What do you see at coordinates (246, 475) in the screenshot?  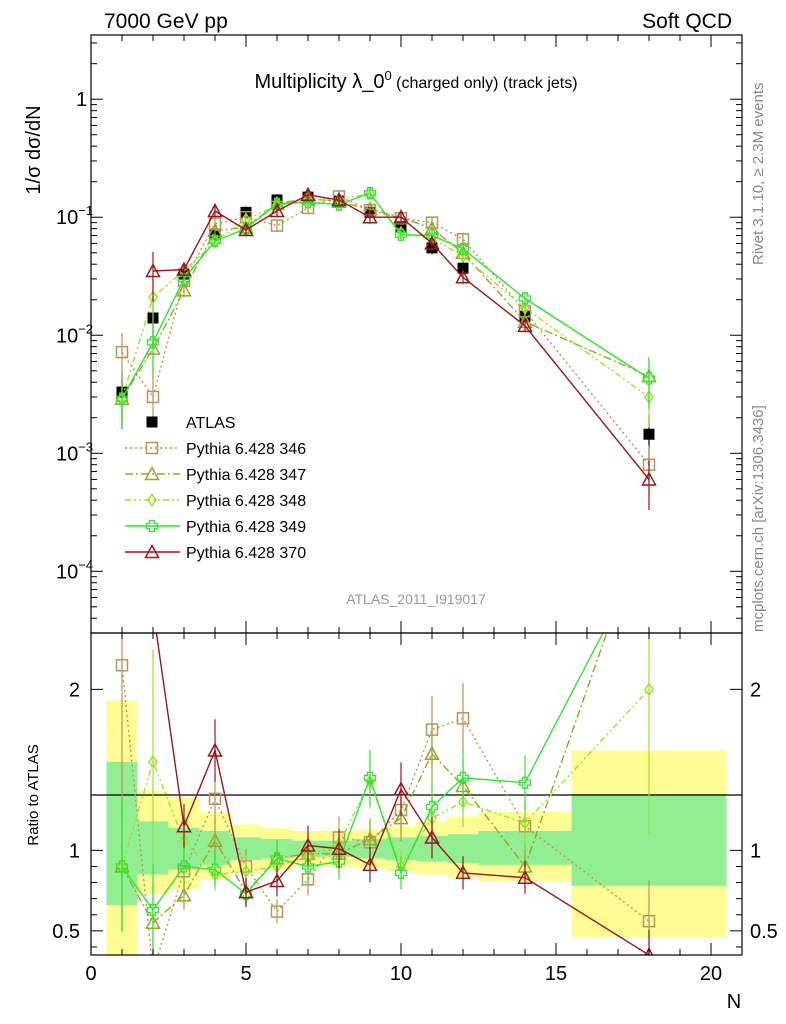 I see `legend-label: Pythia 6.428 347` at bounding box center [246, 475].